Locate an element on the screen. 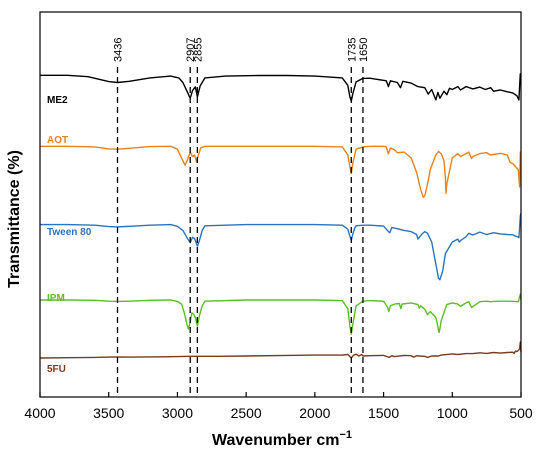  series-label-1: AOT is located at coordinates (57, 140).